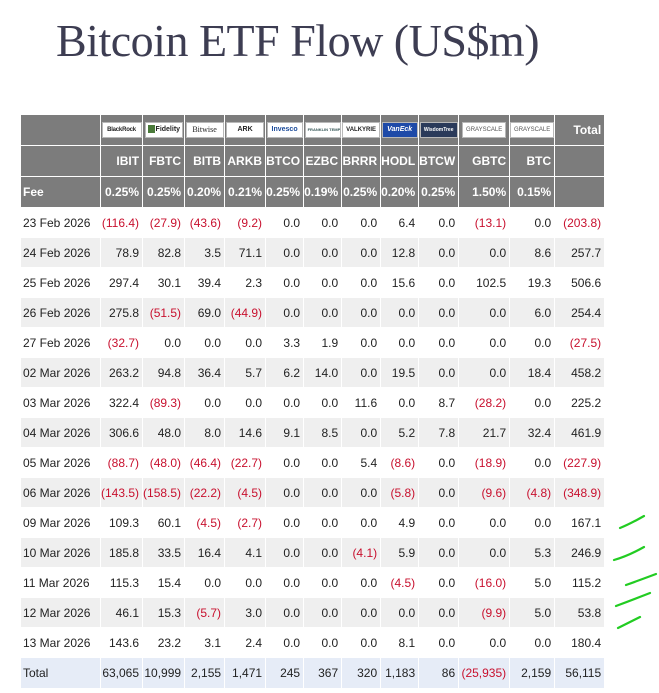 This screenshot has width=659, height=693. I want to click on logo-text: VALKYRIE, so click(361, 130).